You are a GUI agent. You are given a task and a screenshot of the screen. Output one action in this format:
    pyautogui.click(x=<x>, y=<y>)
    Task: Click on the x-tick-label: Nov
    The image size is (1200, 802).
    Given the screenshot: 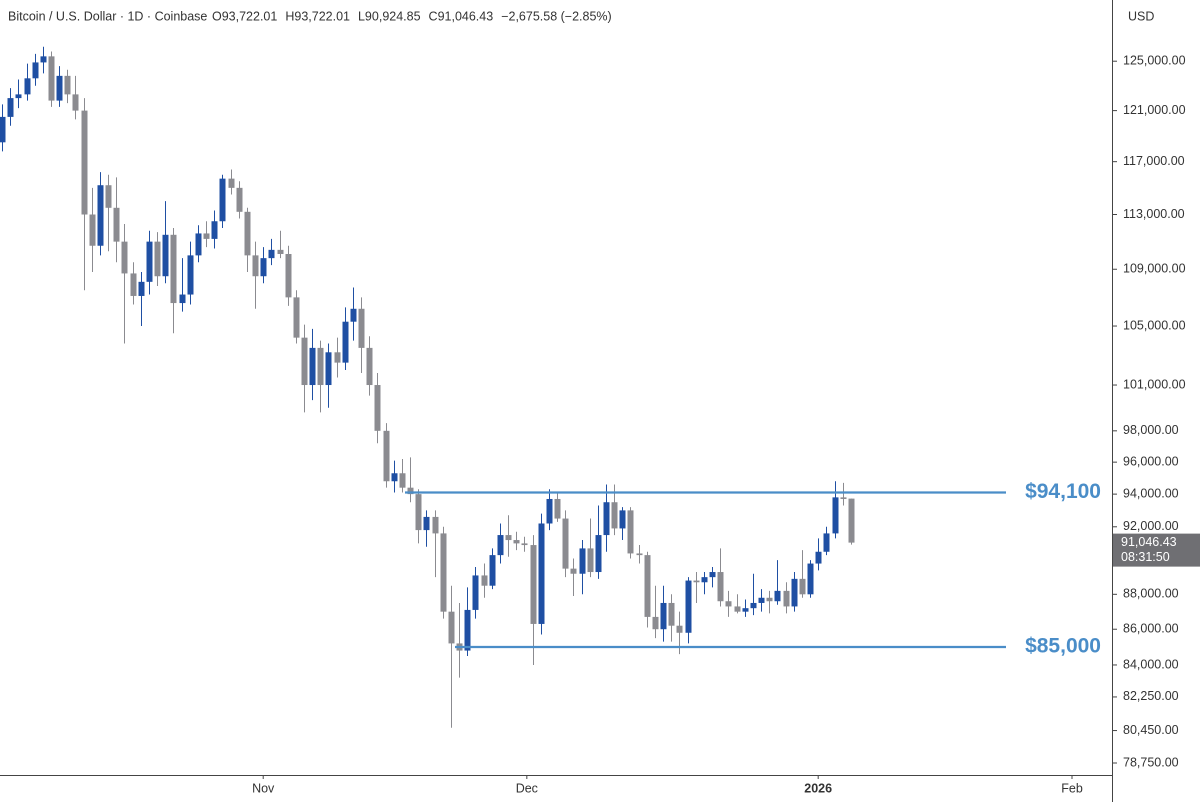 What is the action you would take?
    pyautogui.click(x=263, y=788)
    